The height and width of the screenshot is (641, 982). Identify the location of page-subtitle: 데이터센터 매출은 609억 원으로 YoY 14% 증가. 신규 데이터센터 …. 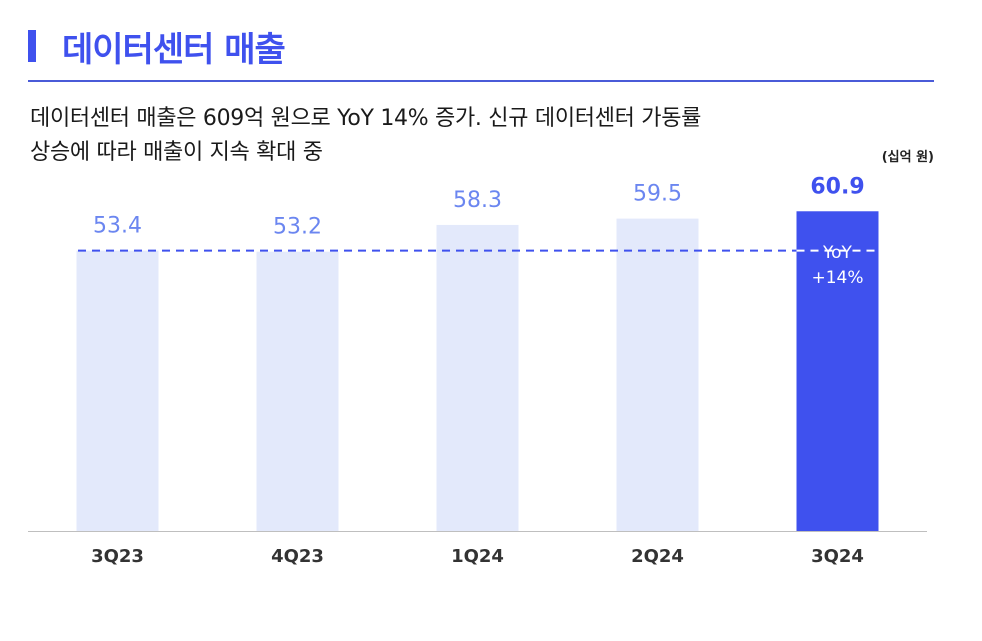
(440, 136).